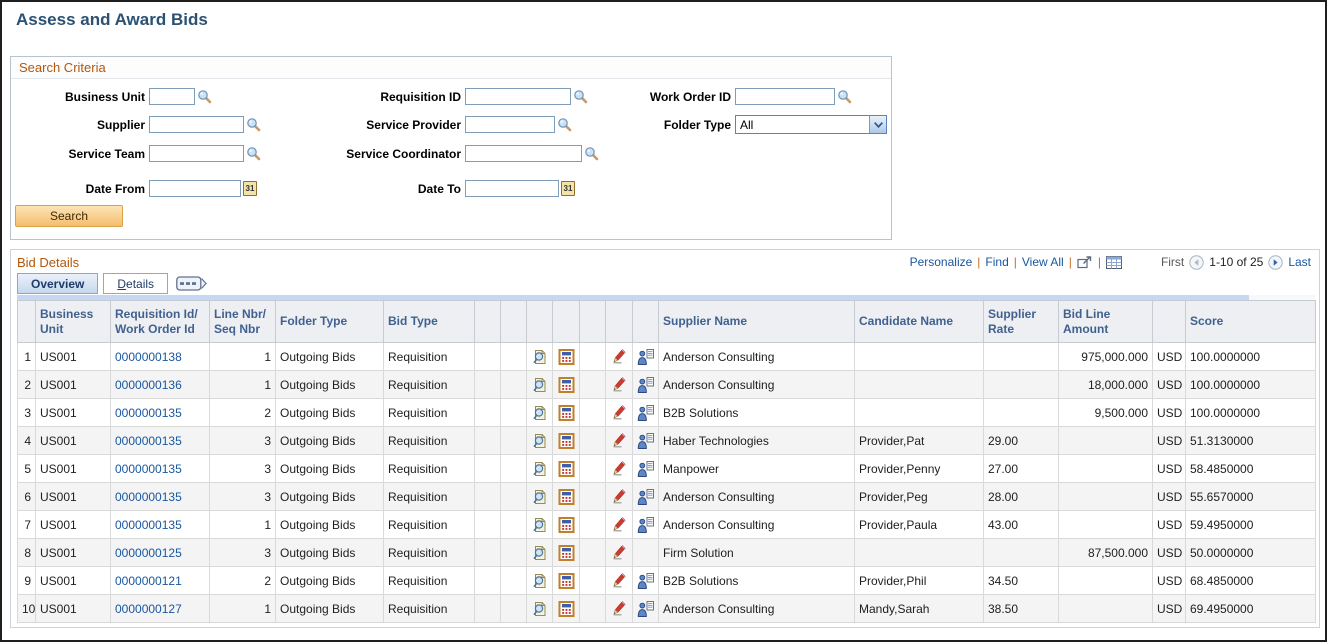 The width and height of the screenshot is (1327, 642). Describe the element at coordinates (191, 283) in the screenshot. I see `show-all-columns-icon` at that location.